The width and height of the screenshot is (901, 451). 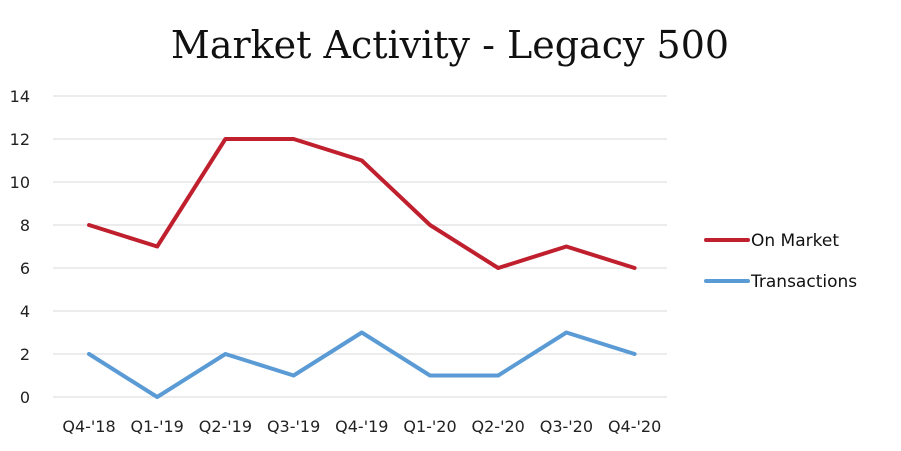 I want to click on x-tick-label: Q2-'20, so click(x=498, y=426).